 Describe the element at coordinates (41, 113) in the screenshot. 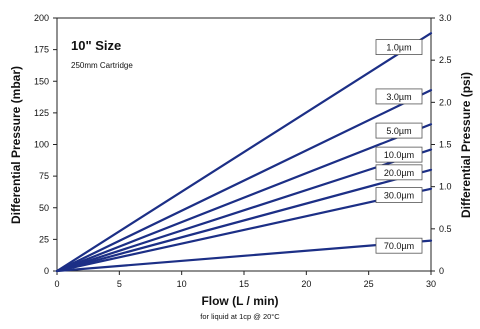

I see `y-tick-label: 125` at that location.